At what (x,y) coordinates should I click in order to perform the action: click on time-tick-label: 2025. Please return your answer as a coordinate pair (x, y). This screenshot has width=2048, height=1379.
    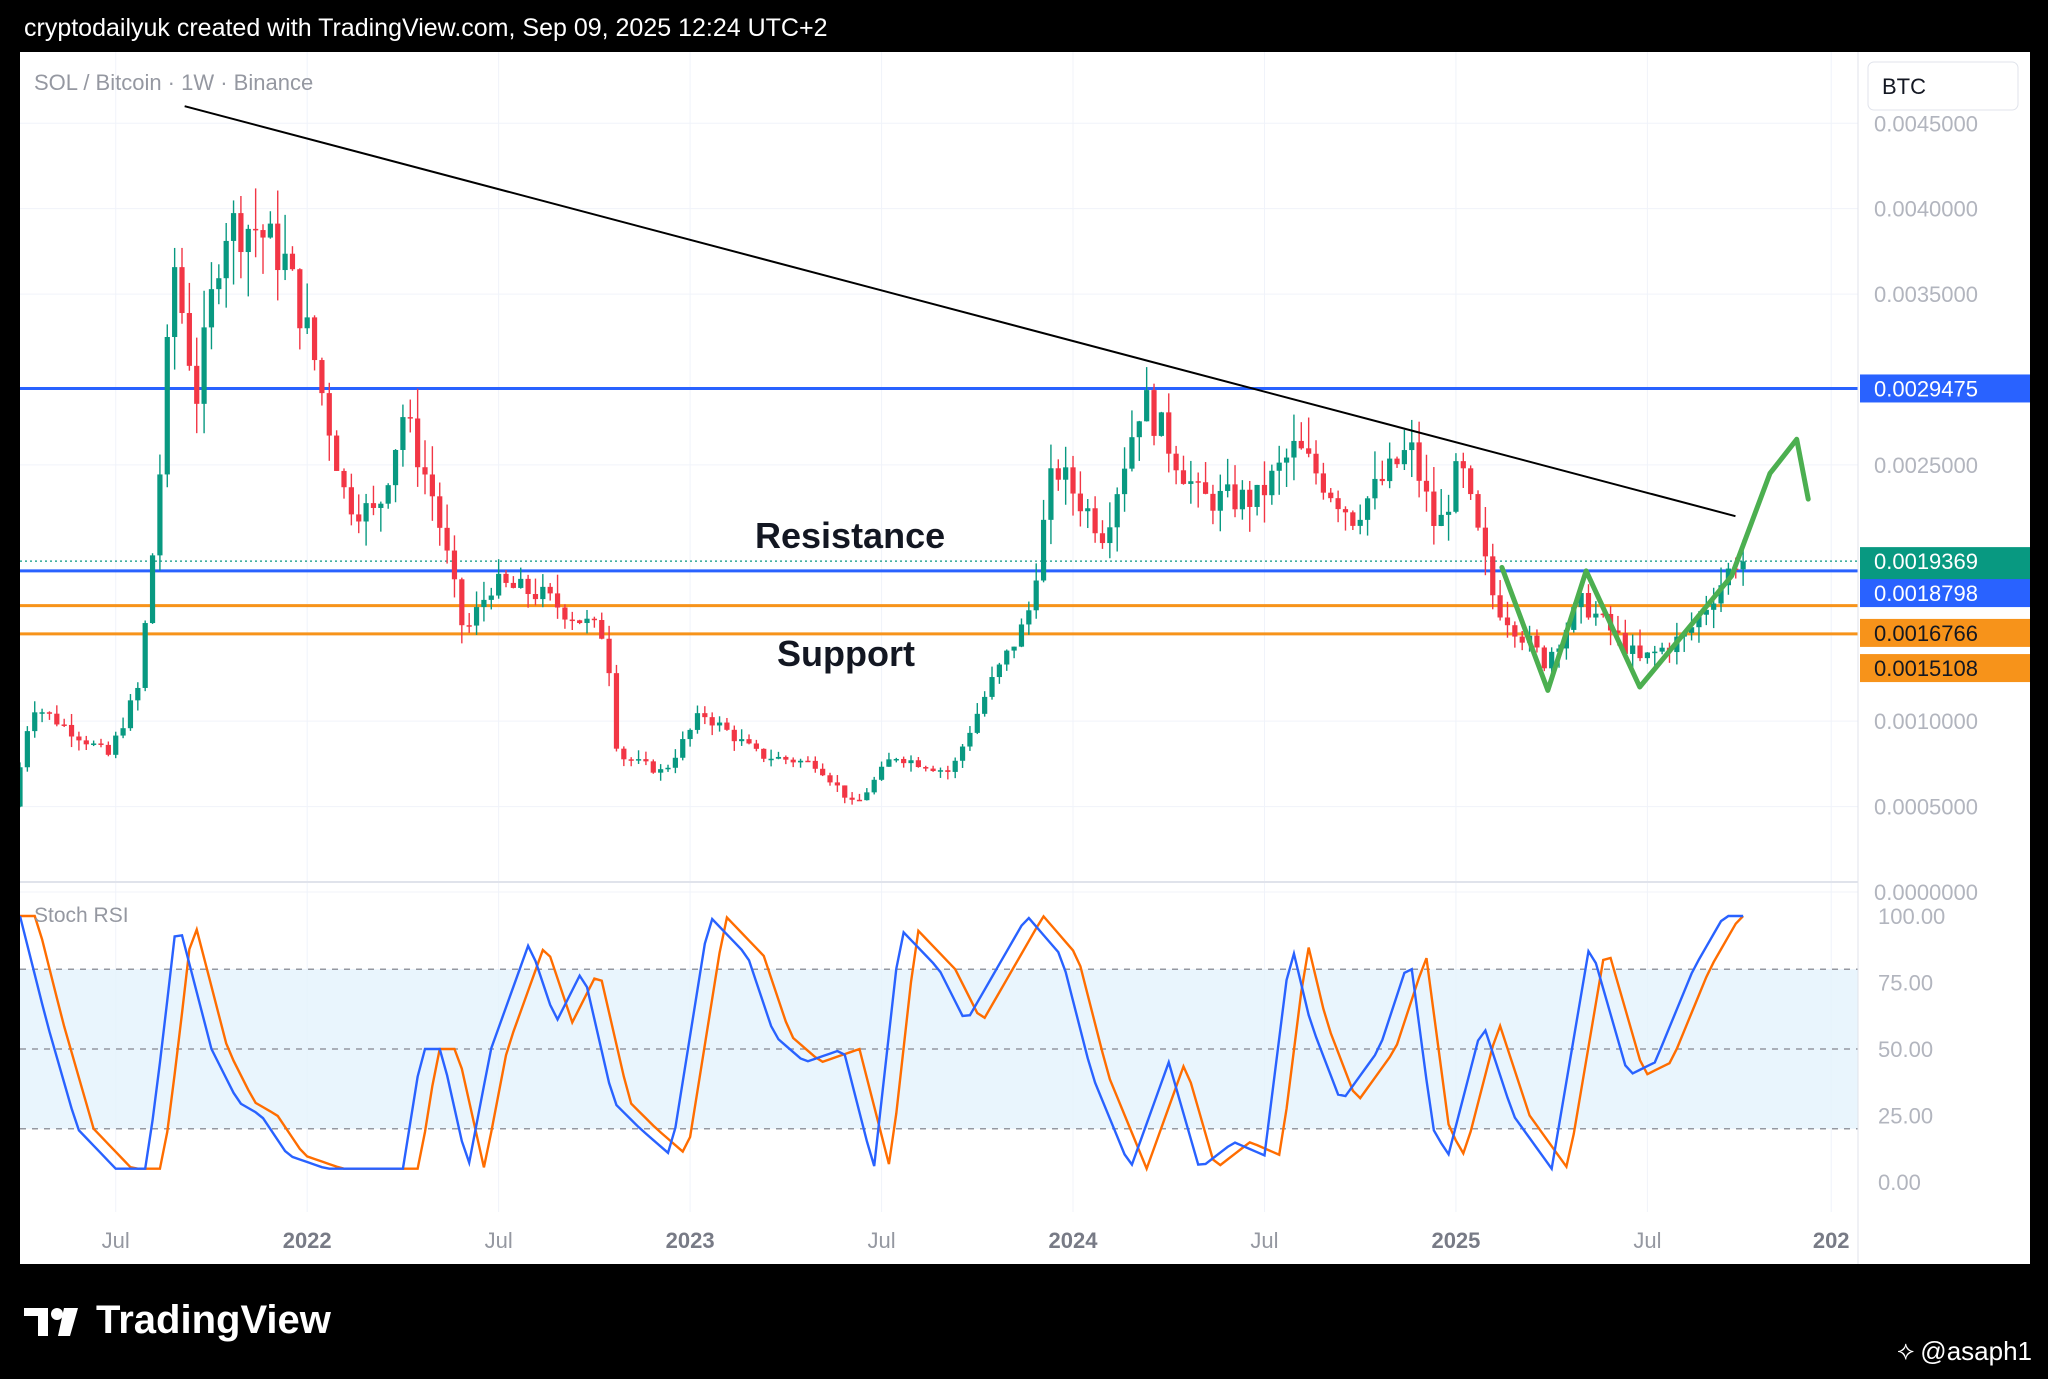
    Looking at the image, I should click on (1455, 1240).